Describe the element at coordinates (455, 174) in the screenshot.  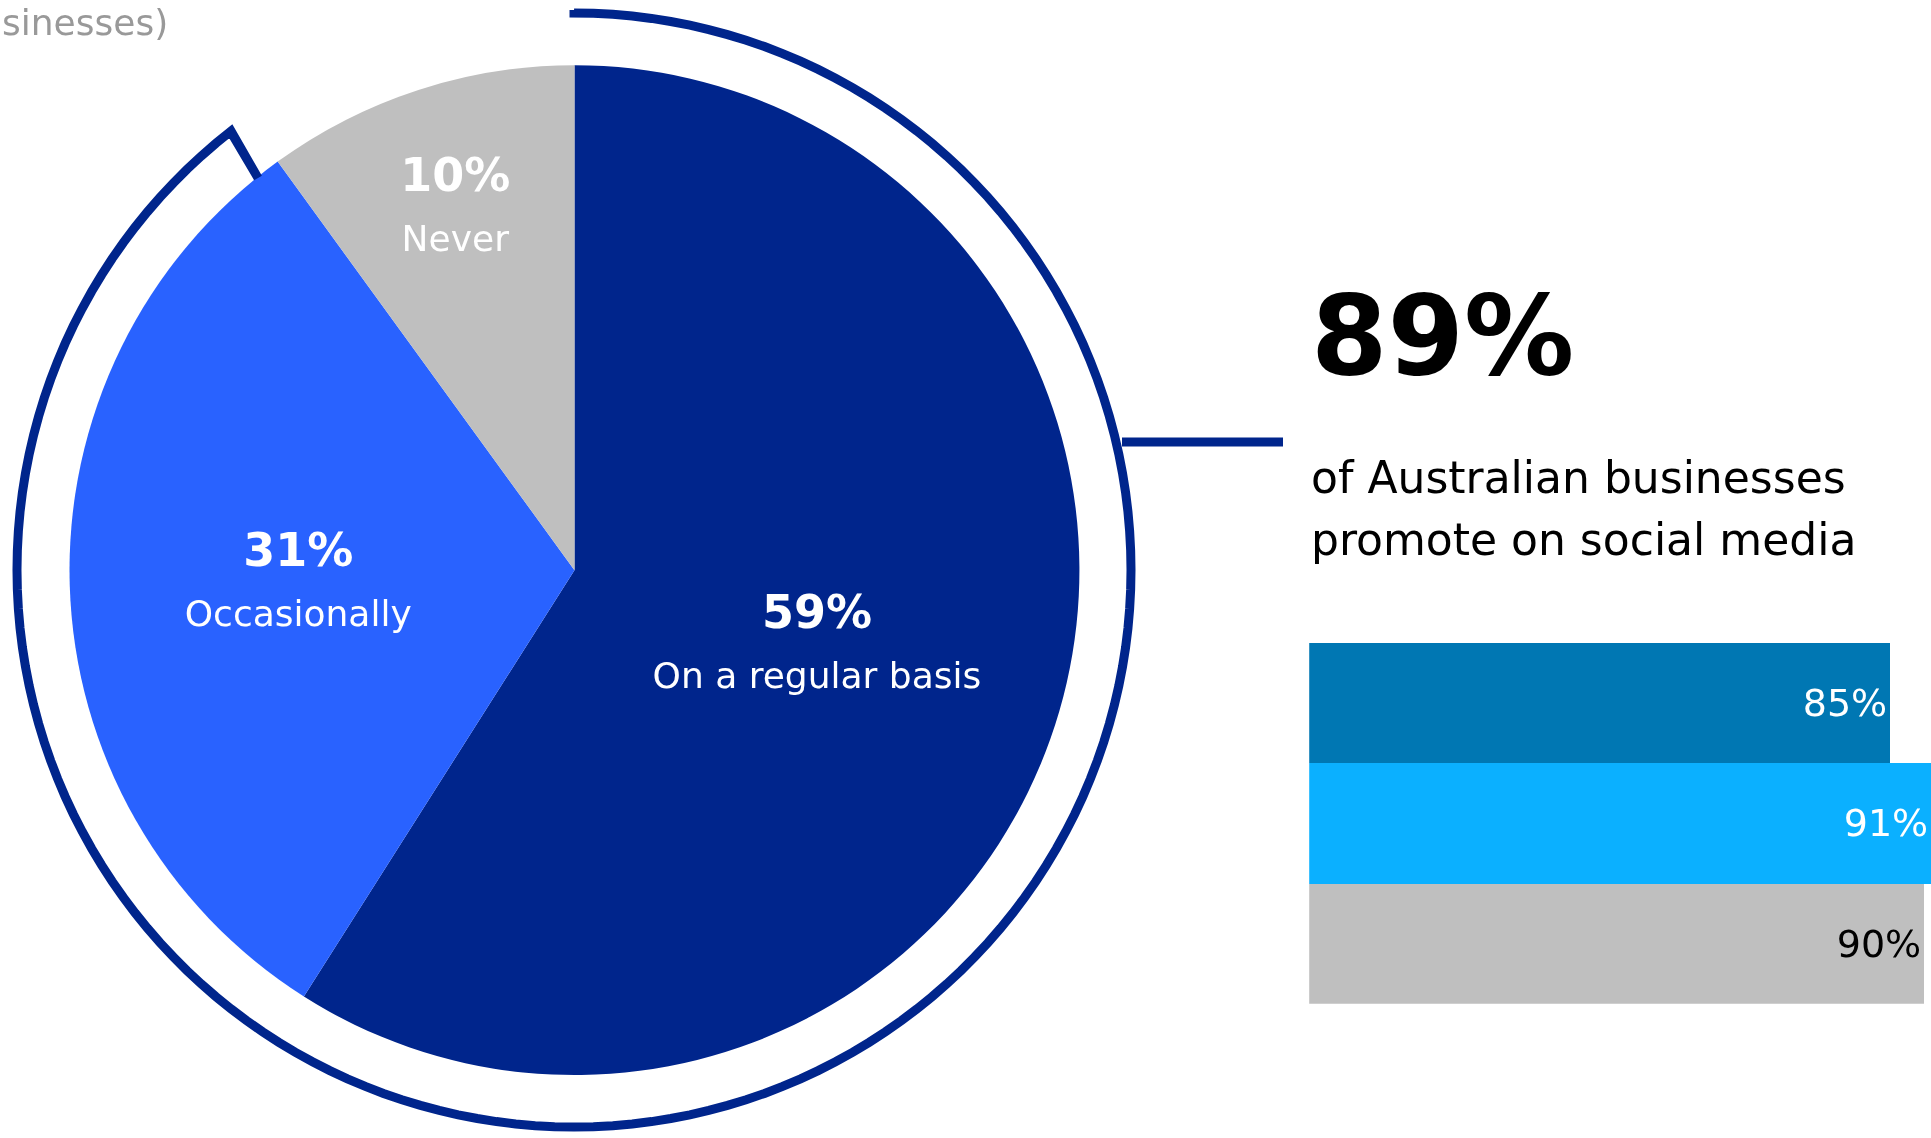
I see `data-label: 10%` at that location.